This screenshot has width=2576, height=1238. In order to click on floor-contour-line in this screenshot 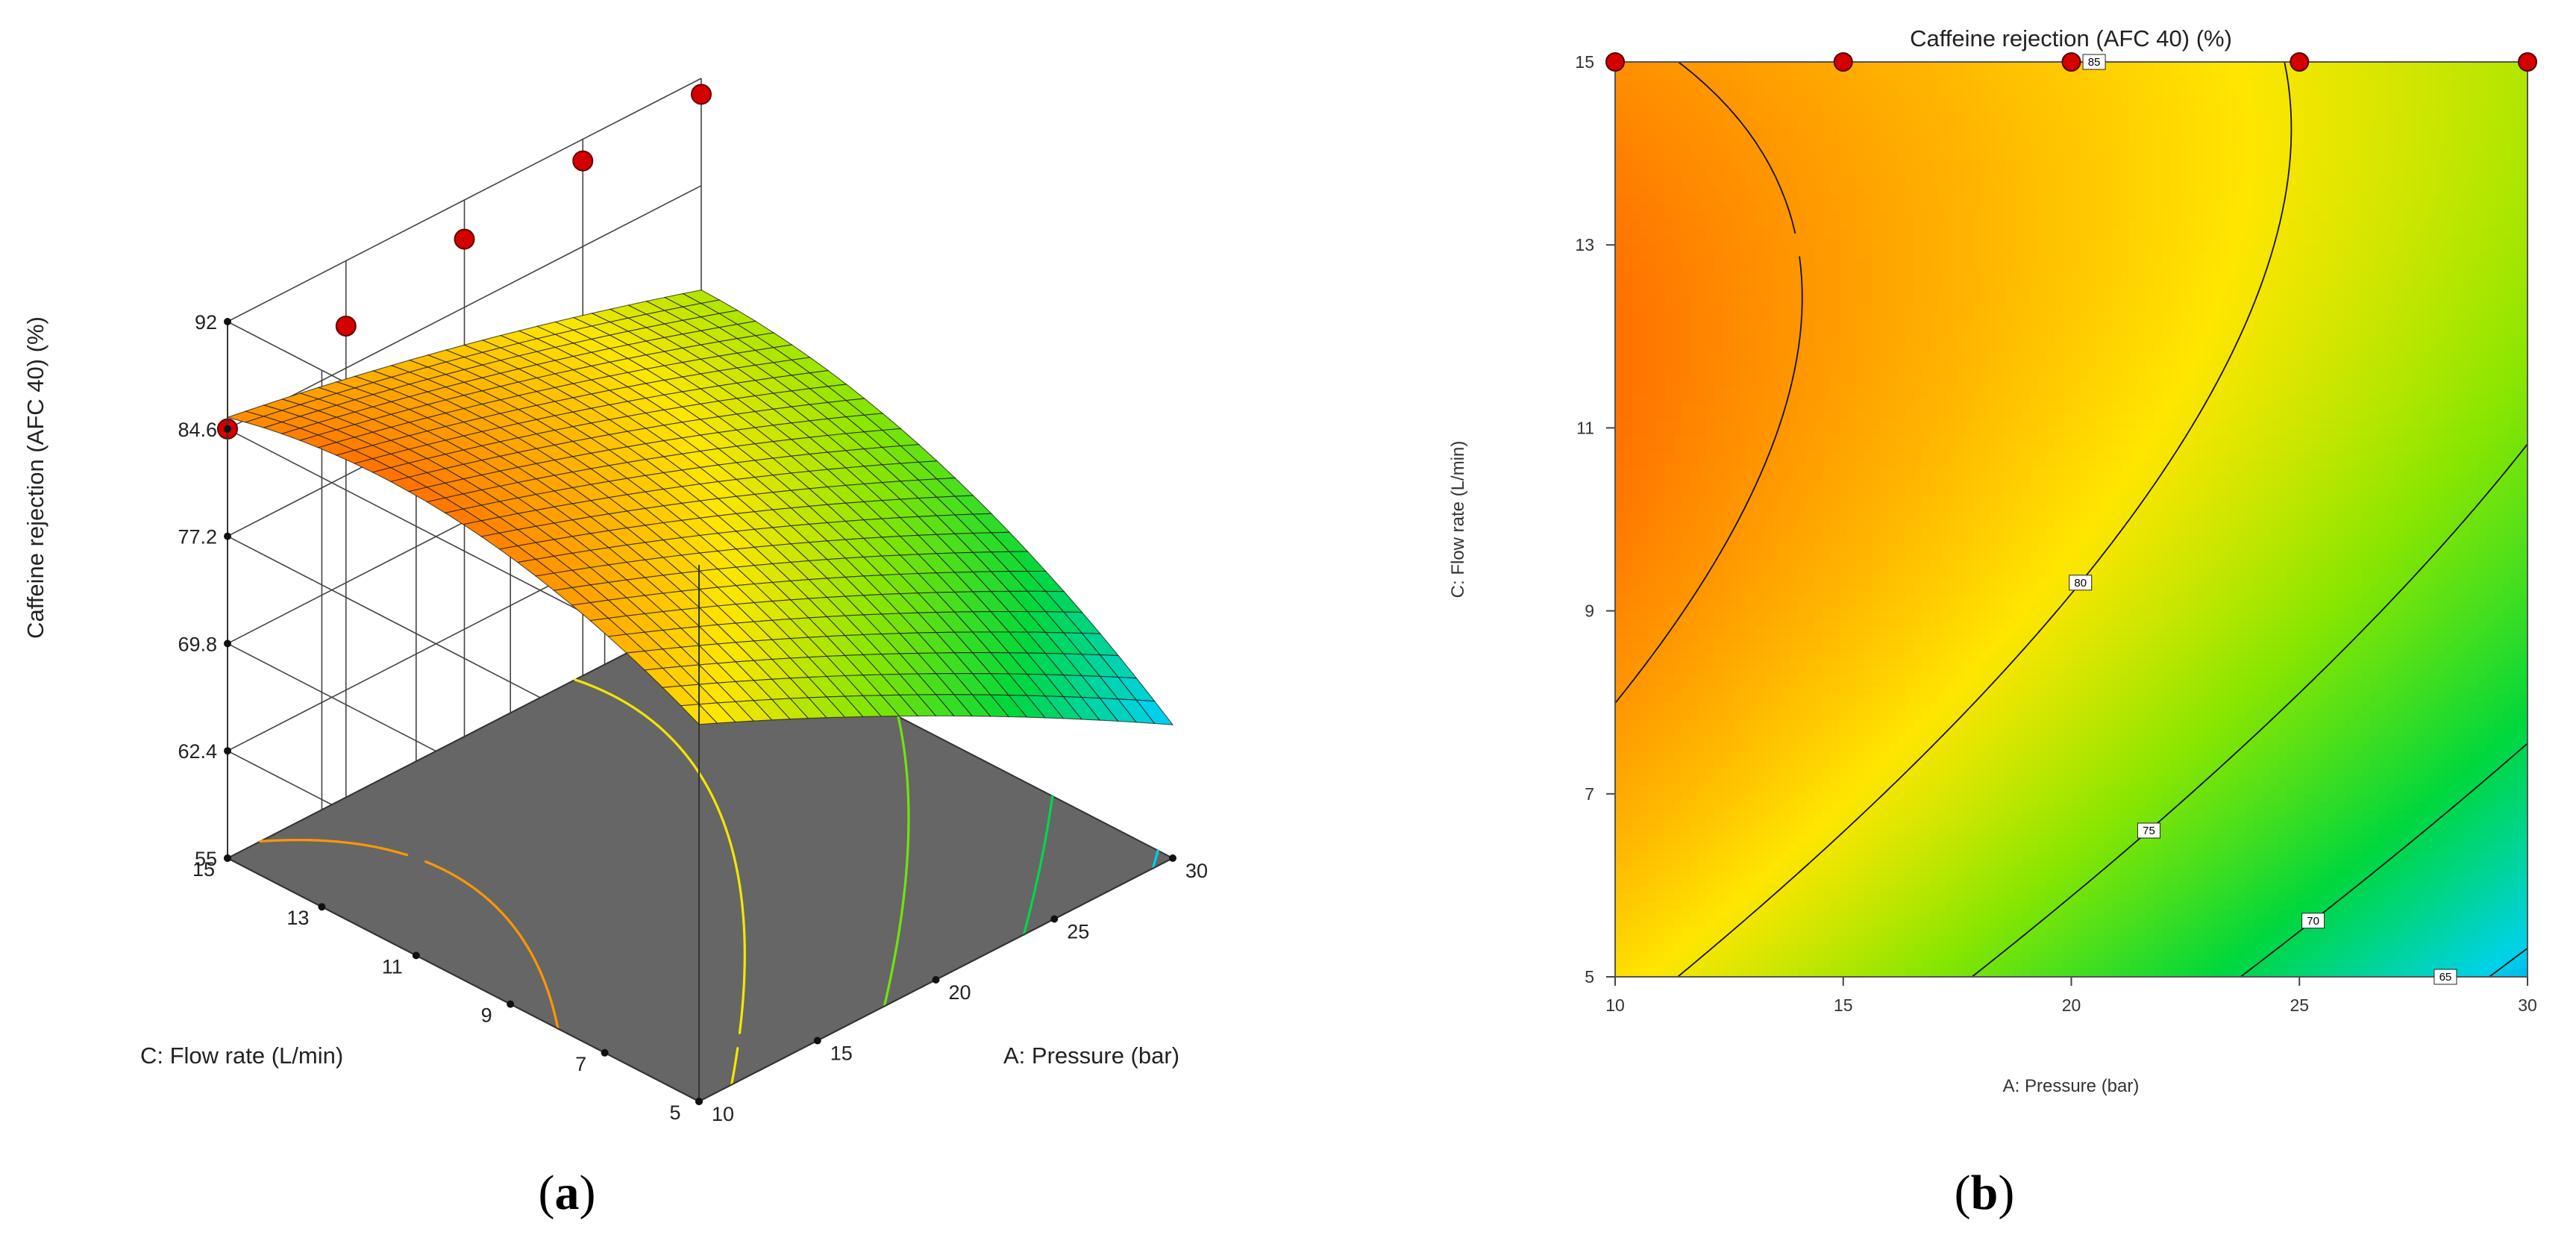, I will do `click(391, 851)`.